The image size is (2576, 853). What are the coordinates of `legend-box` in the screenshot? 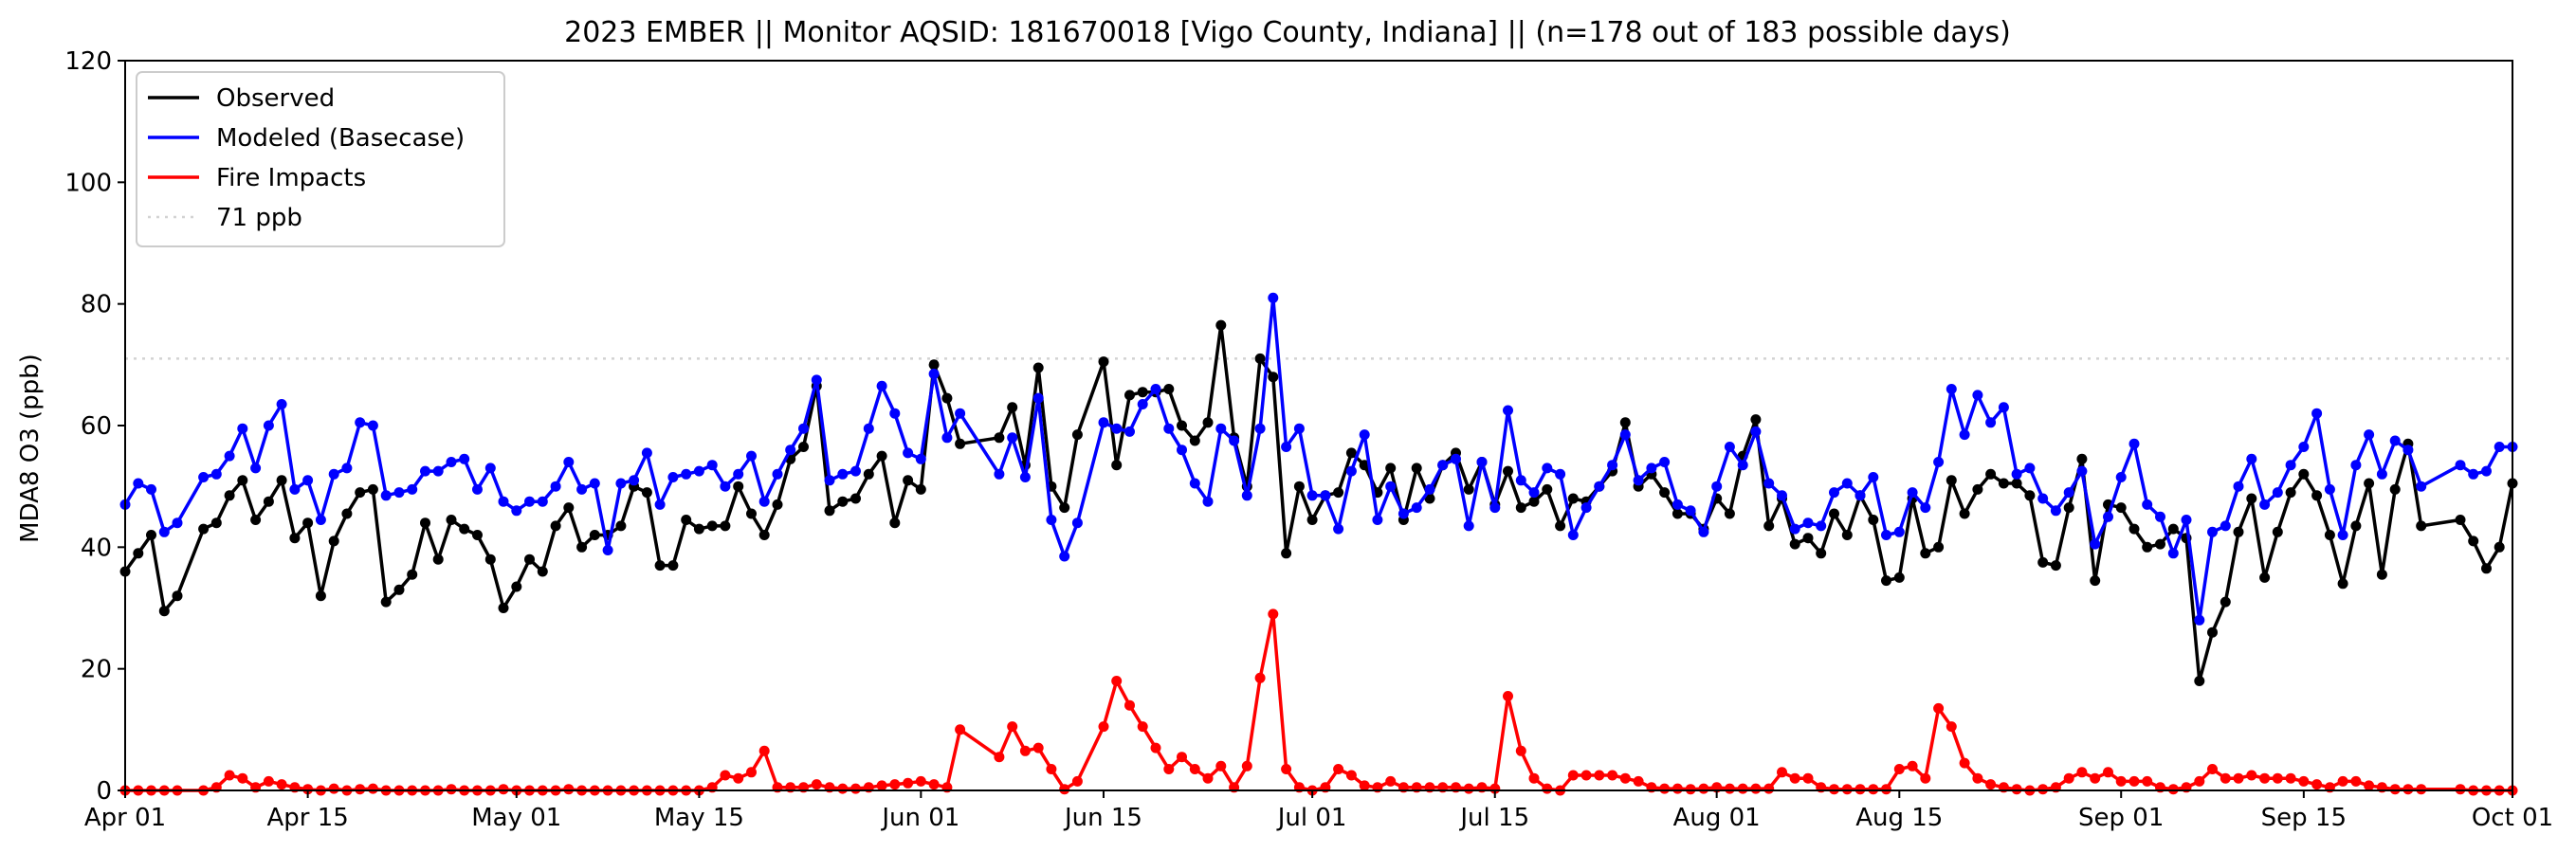 It's located at (320, 159).